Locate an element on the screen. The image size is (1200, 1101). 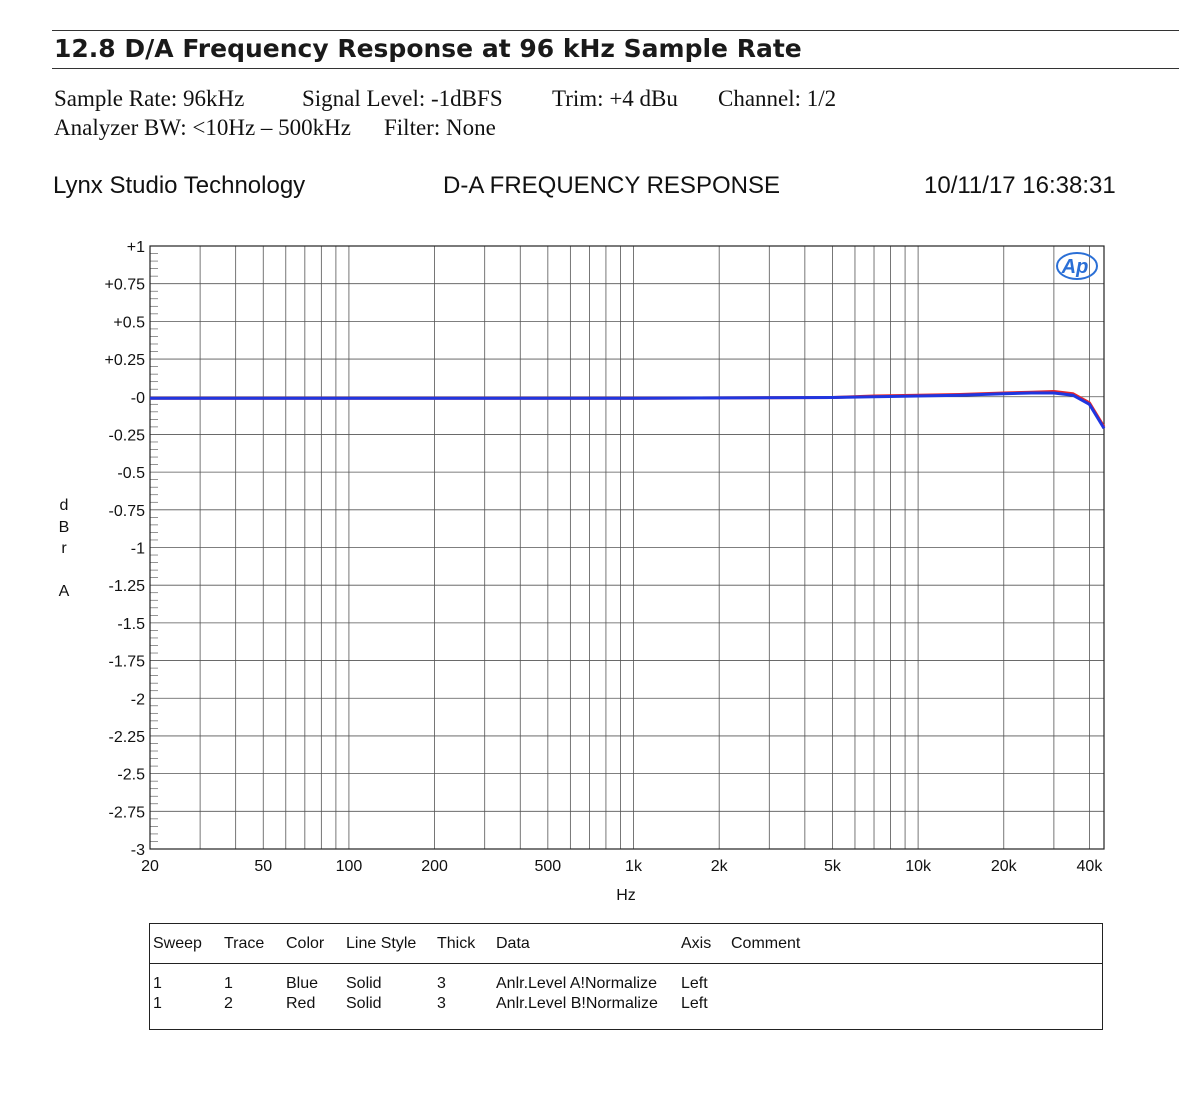
legend-cell-color: Red is located at coordinates (301, 1003).